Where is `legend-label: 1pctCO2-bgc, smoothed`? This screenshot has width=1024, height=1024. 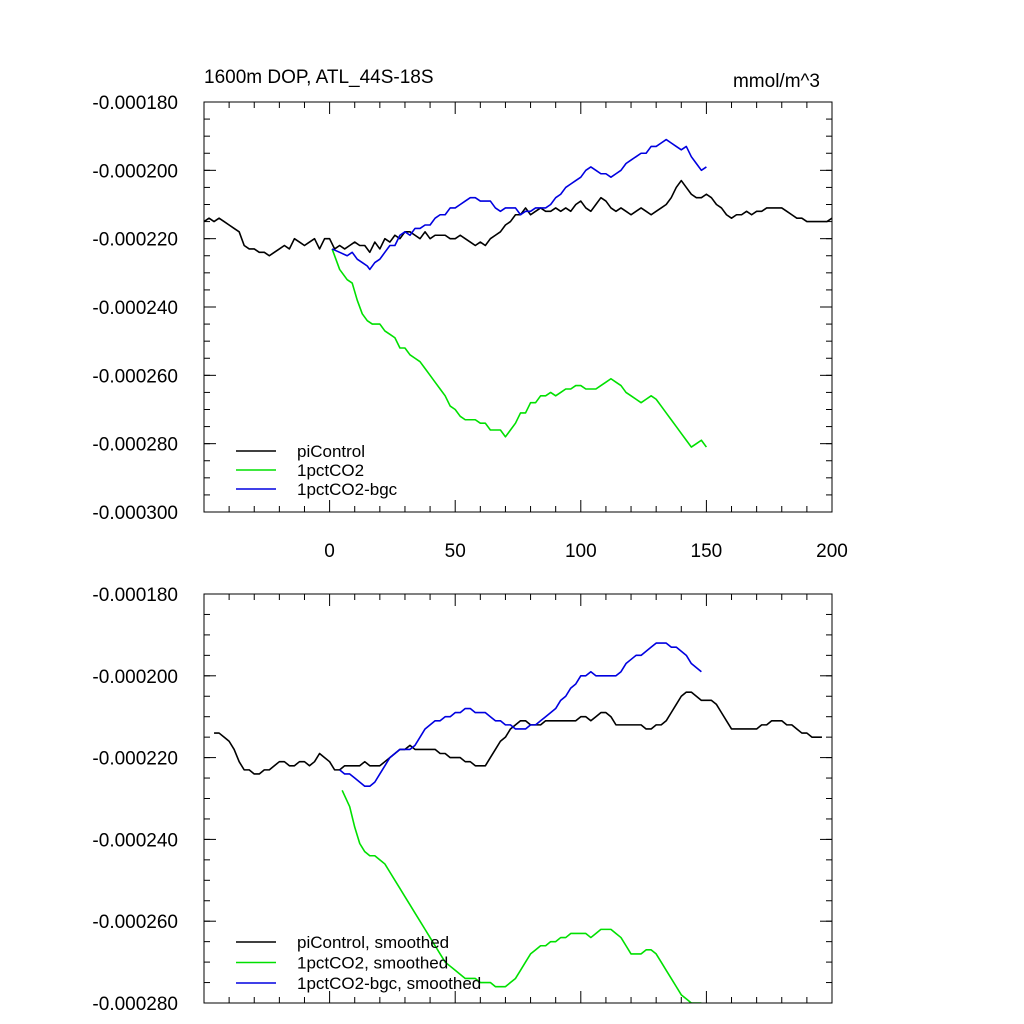 legend-label: 1pctCO2-bgc, smoothed is located at coordinates (389, 983).